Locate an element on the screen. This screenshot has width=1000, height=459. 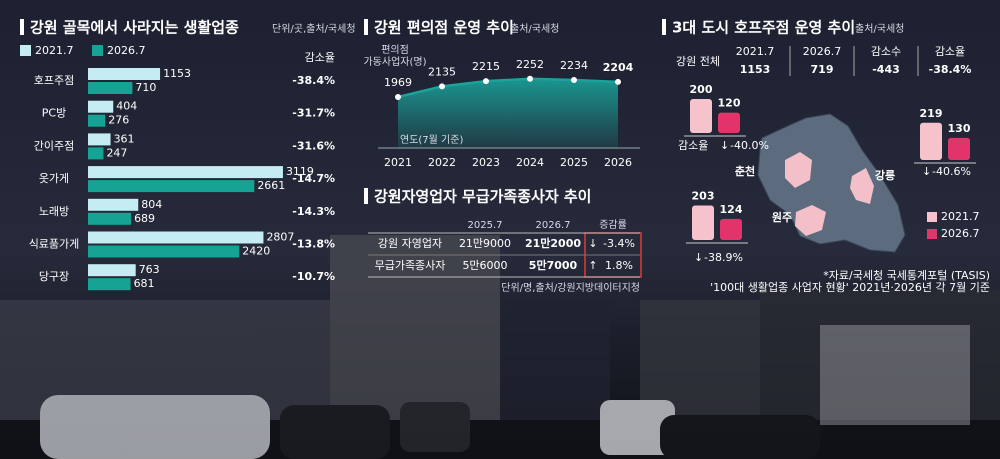
x-tick-label: 2022 is located at coordinates (442, 162).